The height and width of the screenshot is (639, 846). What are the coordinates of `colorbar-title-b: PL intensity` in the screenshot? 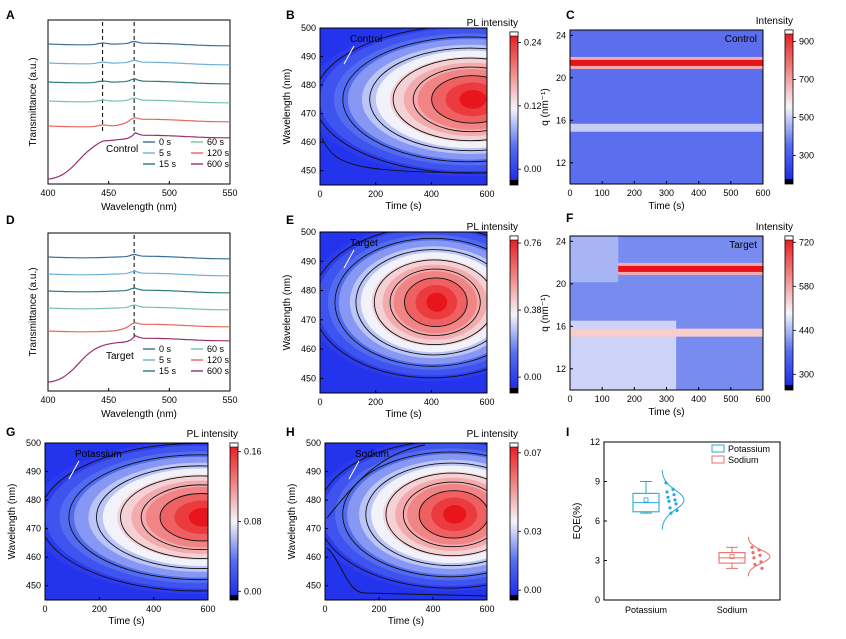 It's located at (492, 23).